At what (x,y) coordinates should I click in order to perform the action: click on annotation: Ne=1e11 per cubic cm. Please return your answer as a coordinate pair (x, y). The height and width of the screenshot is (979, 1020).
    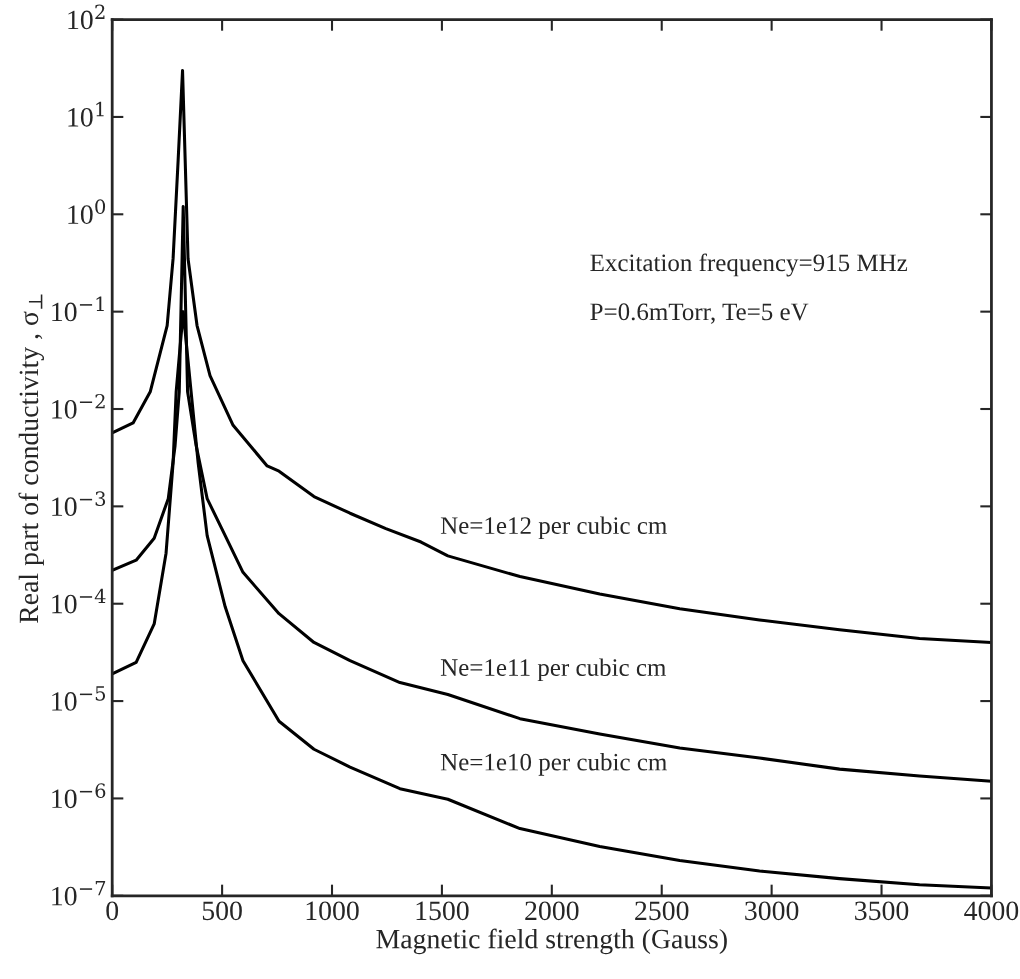
    Looking at the image, I should click on (553, 670).